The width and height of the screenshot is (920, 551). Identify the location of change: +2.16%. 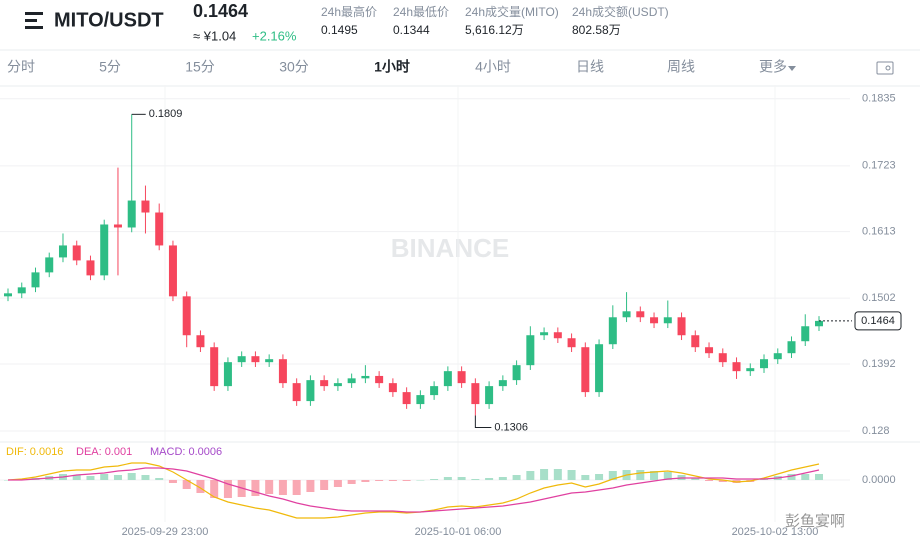
(274, 35).